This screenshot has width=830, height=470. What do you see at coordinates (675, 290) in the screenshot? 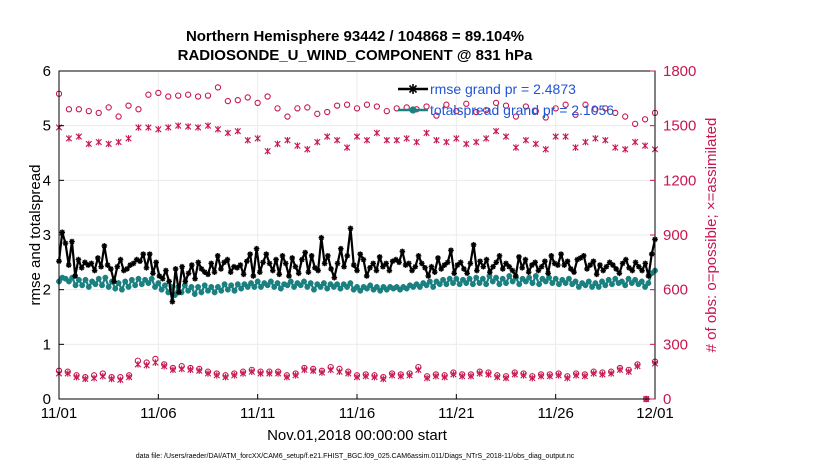
I see `y-right-tick-label: 600` at bounding box center [675, 290].